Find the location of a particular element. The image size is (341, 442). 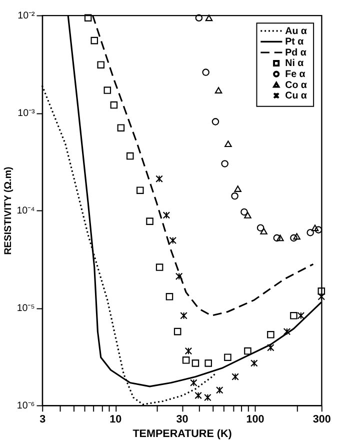

legend-label: Au α is located at coordinates (296, 31).